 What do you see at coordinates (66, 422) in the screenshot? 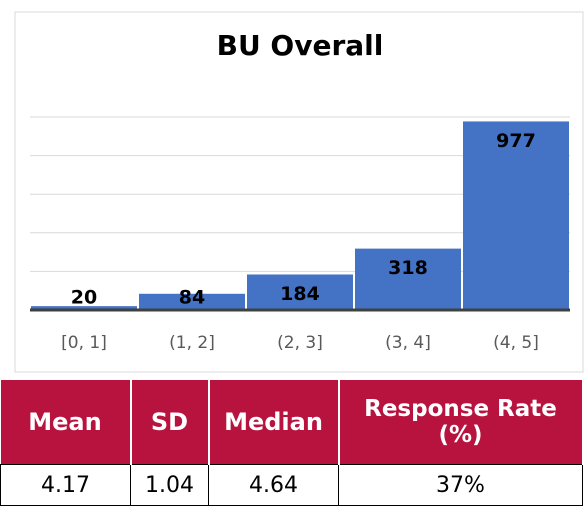
I see `header-cell: Mean` at bounding box center [66, 422].